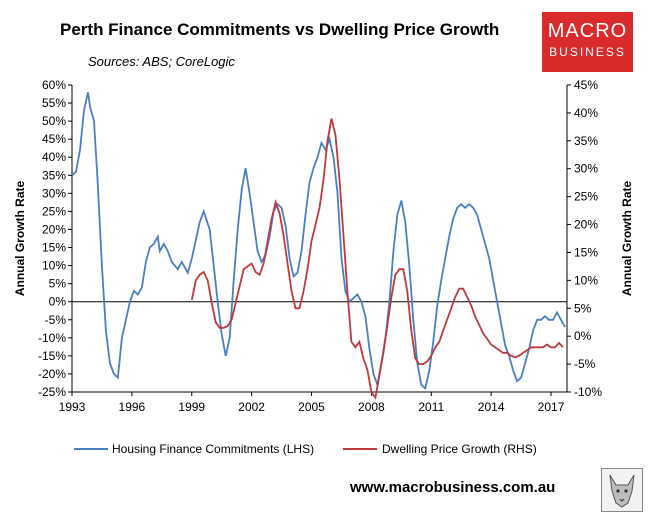  What do you see at coordinates (161, 61) in the screenshot?
I see `chart-subtitle: Sources: ABS; CoreLogic` at bounding box center [161, 61].